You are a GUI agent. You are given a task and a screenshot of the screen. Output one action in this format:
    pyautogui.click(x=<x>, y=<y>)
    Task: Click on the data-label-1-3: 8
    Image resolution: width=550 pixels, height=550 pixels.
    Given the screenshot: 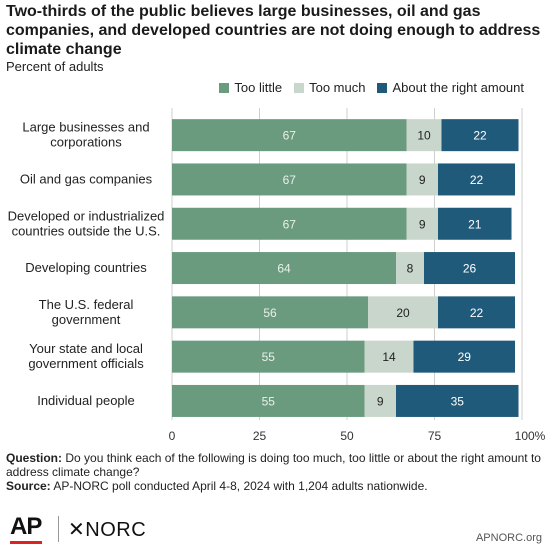 What is the action you would take?
    pyautogui.click(x=410, y=269)
    